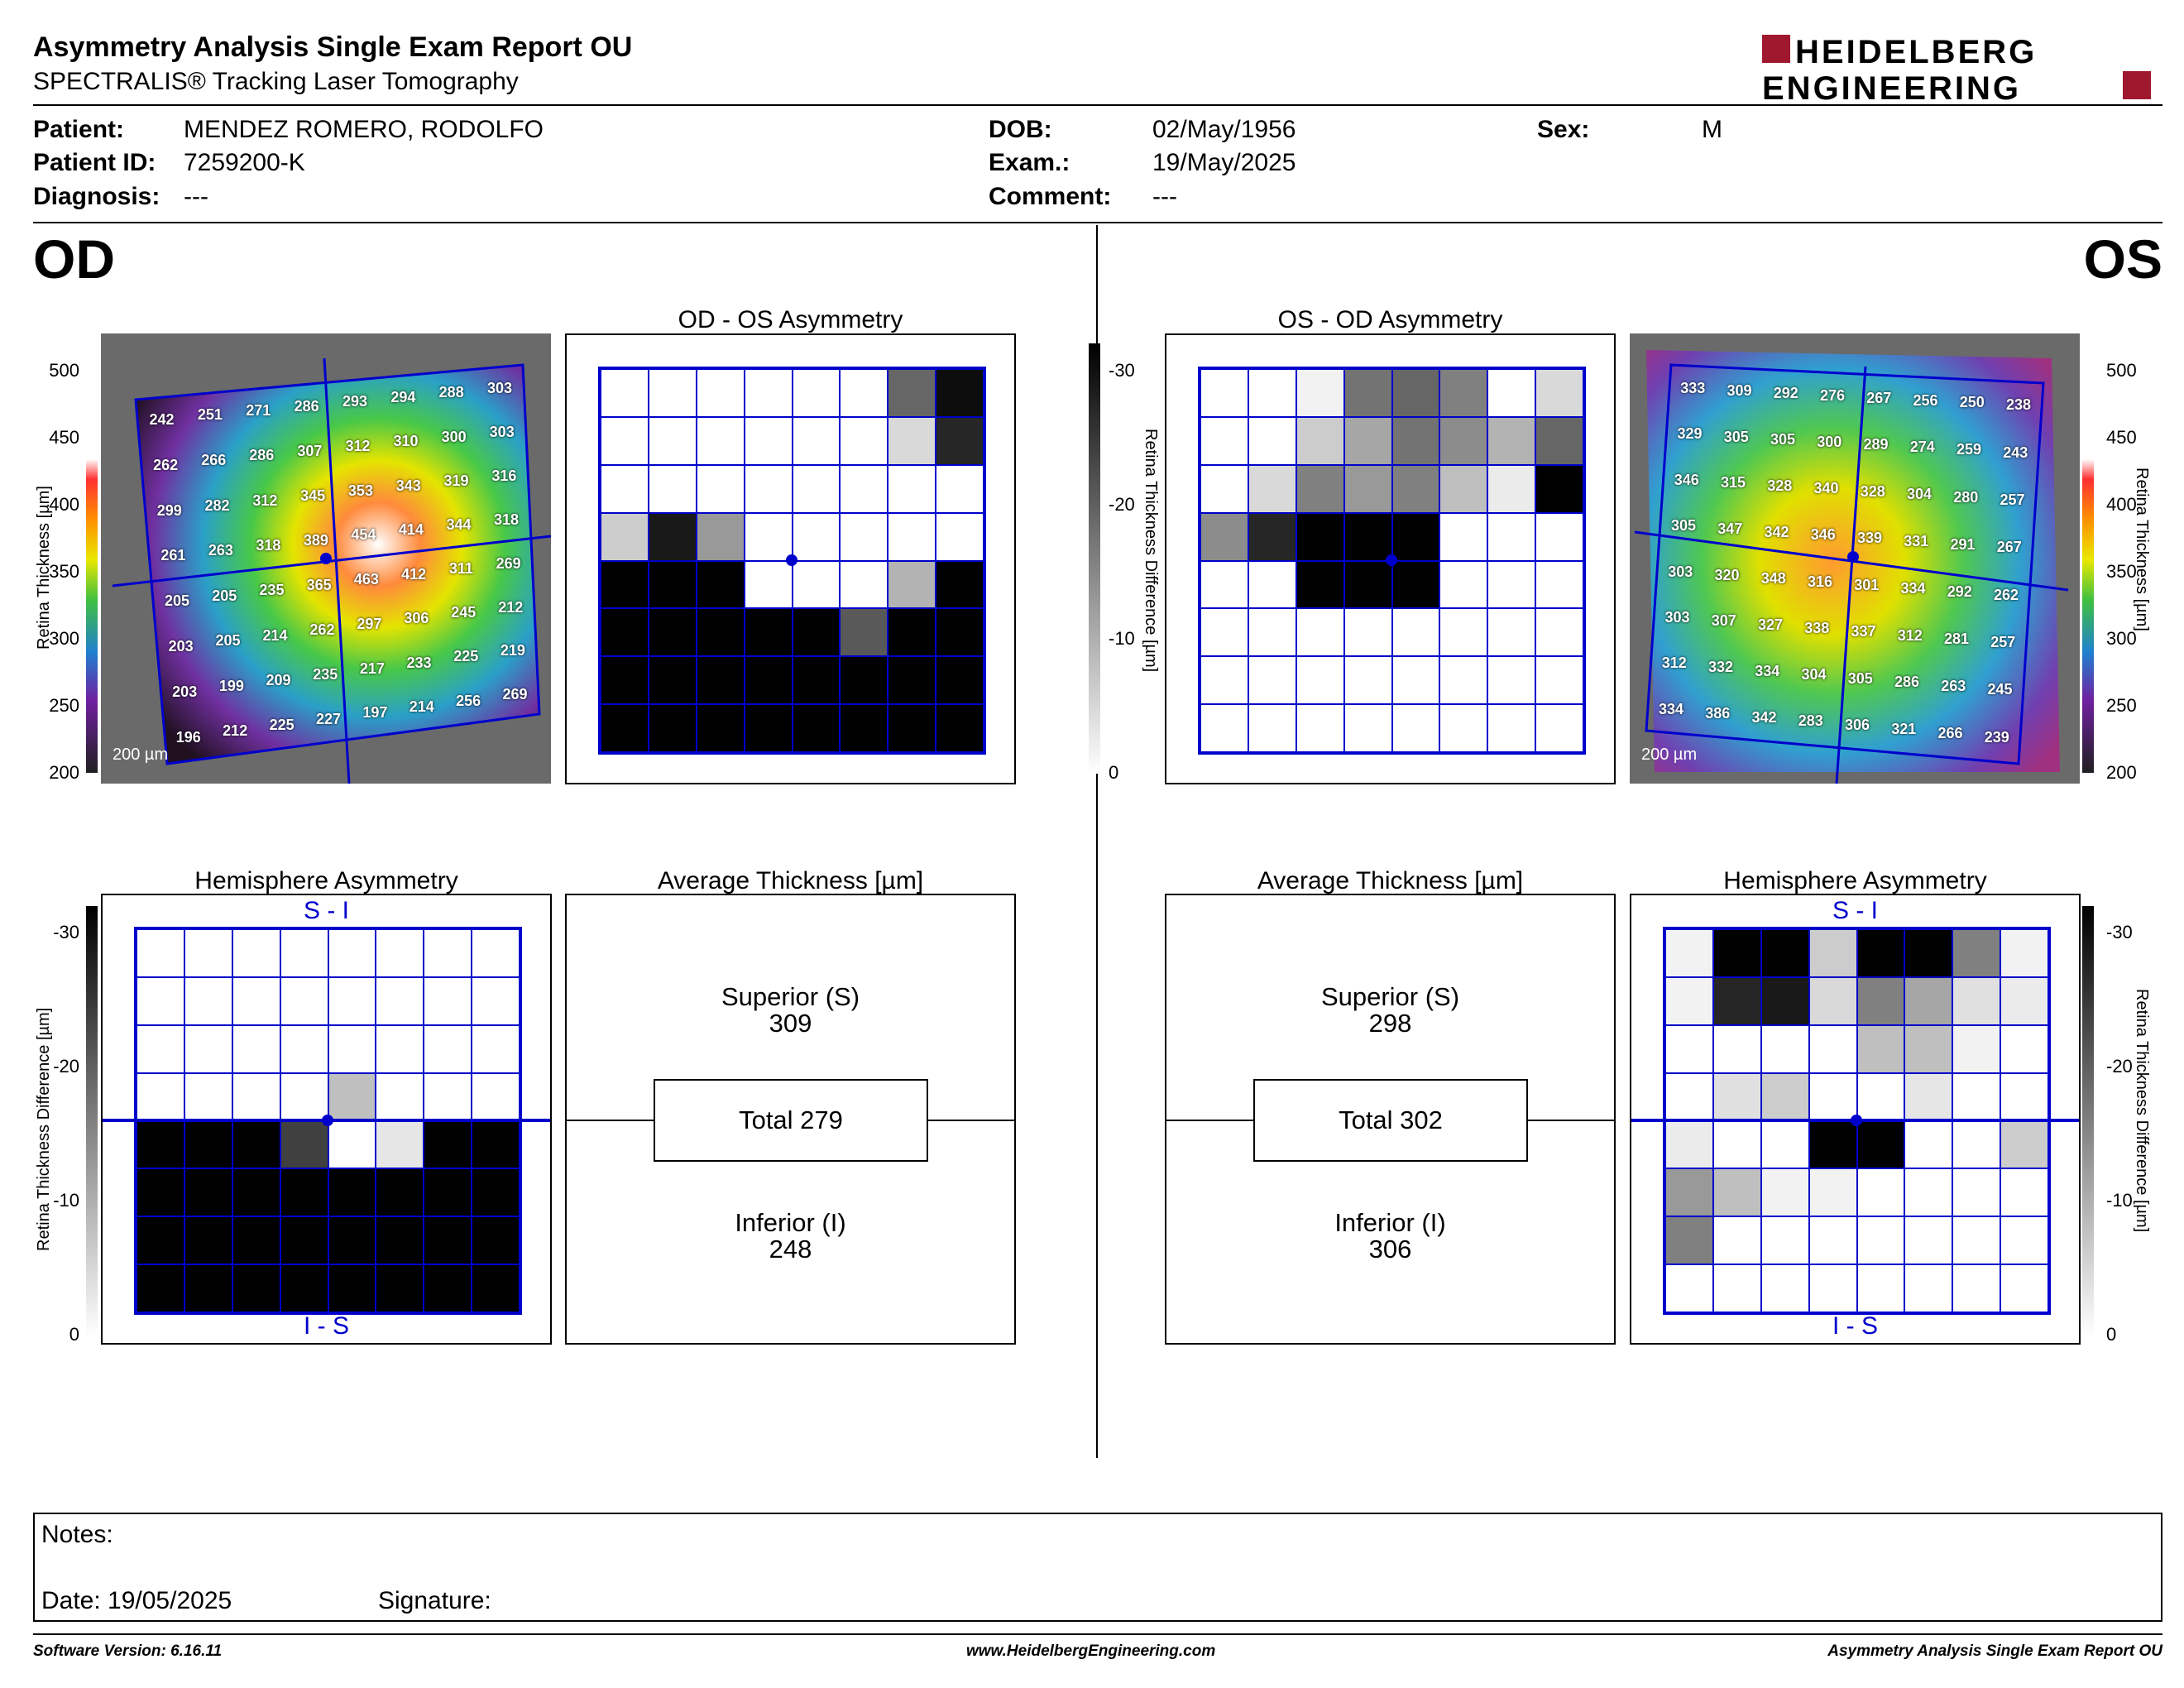 The width and height of the screenshot is (2184, 1688). I want to click on os-thickness-axis-label: Retina Thickness [µm], so click(2142, 549).